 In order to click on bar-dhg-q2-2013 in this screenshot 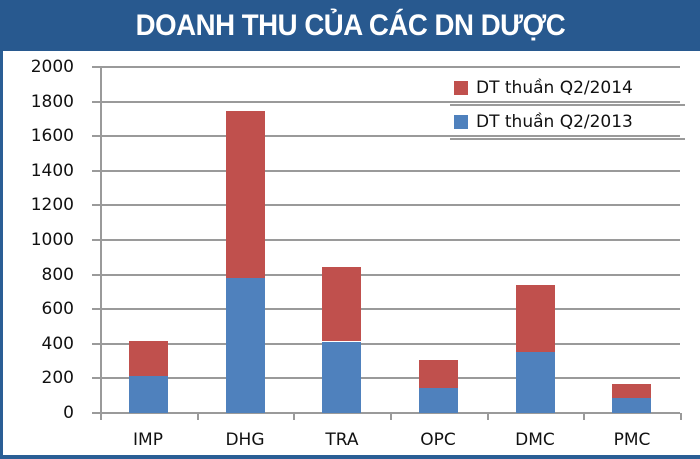, I will do `click(245, 345)`.